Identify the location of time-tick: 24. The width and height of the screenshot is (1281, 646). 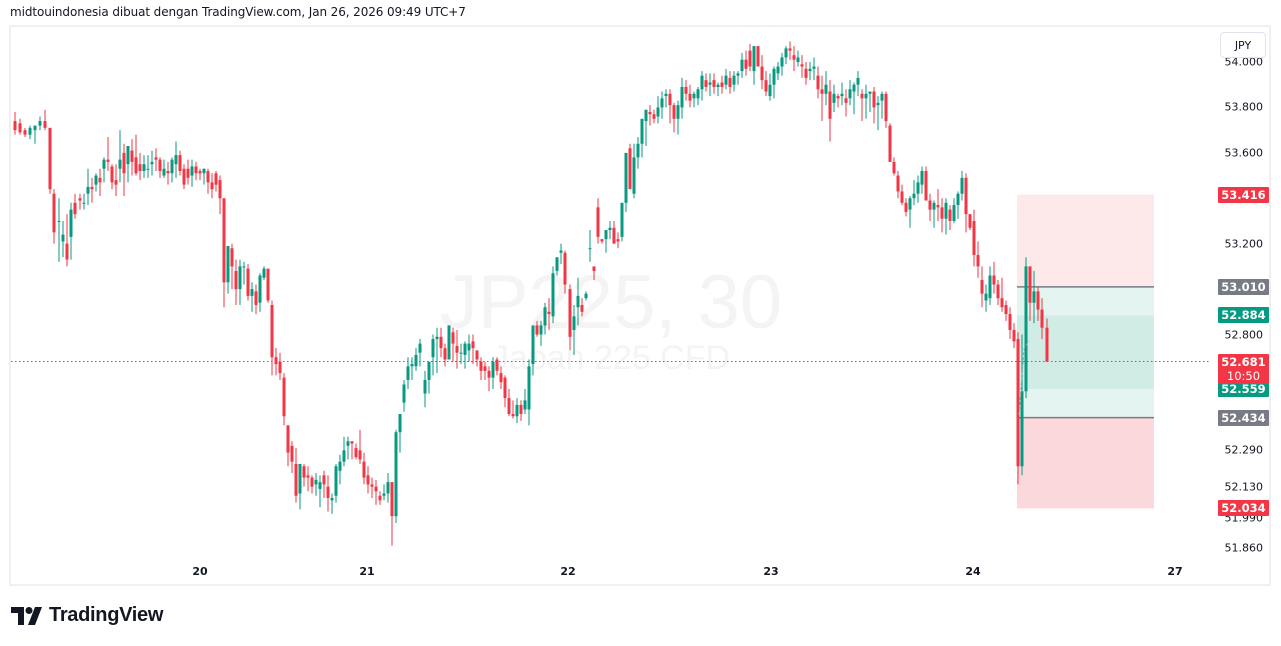
(973, 571).